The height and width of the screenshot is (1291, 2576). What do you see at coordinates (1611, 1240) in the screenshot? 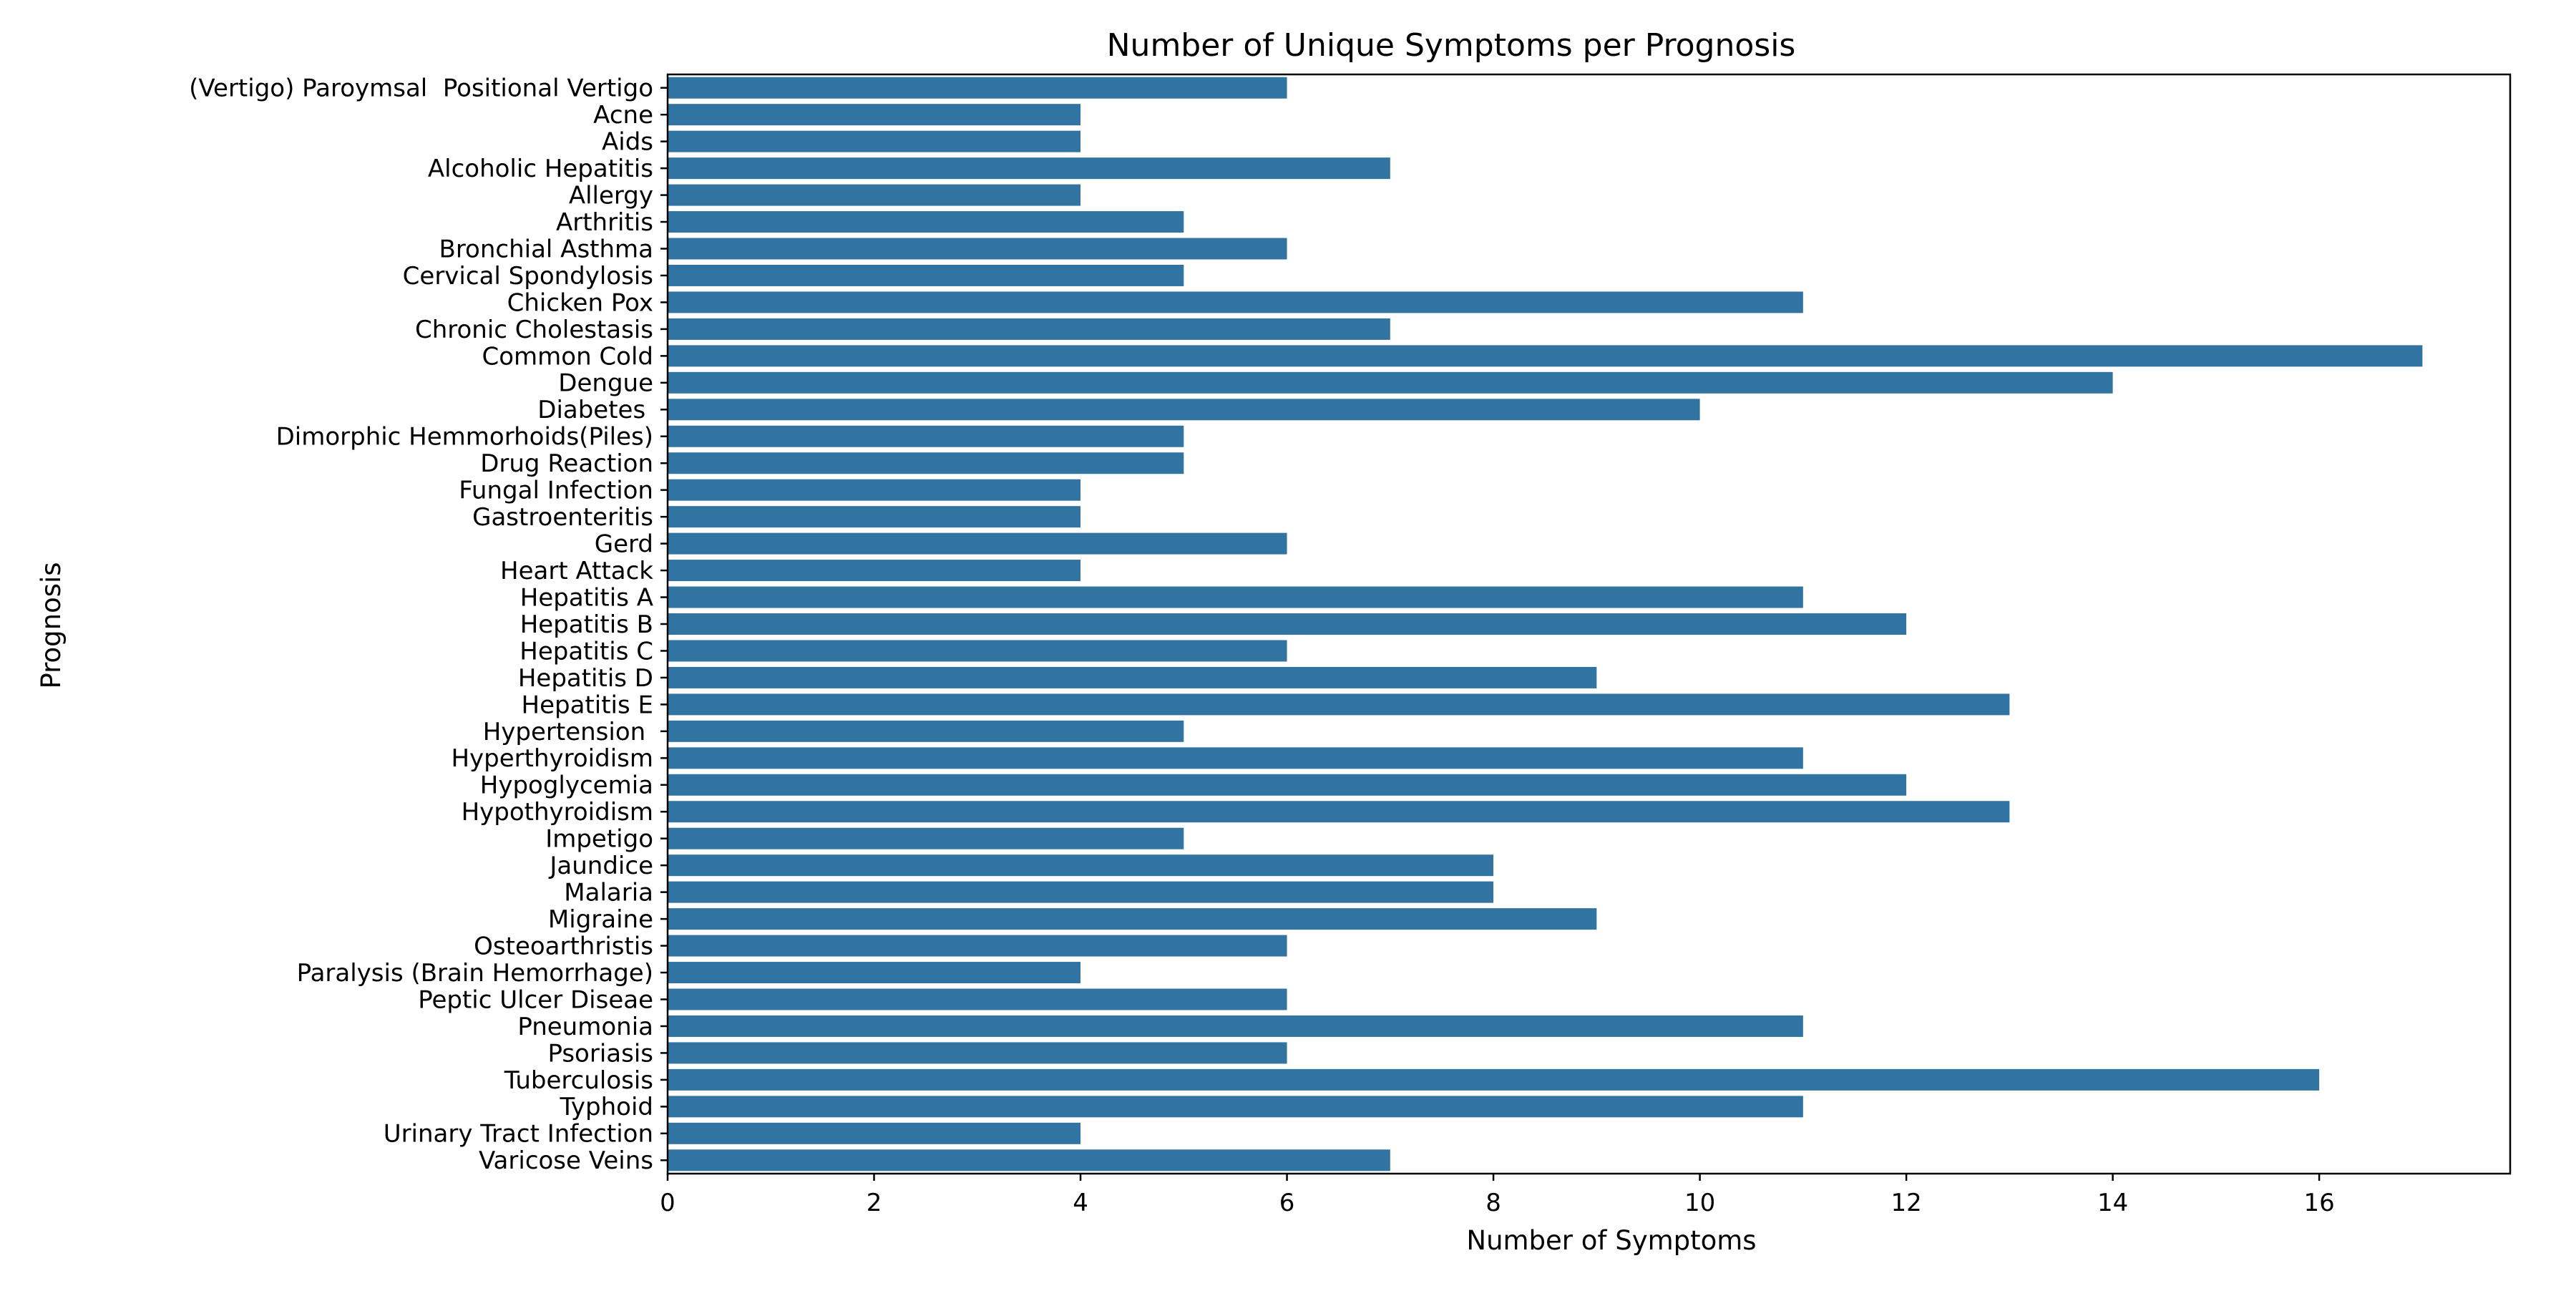
I see `x-axis-label: Number of Symptoms` at bounding box center [1611, 1240].